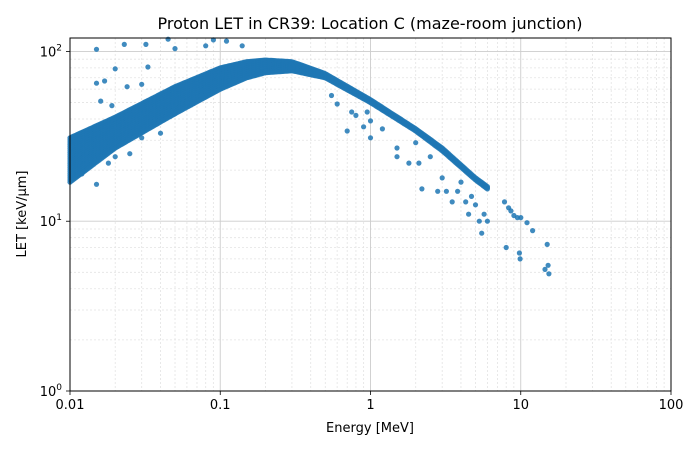  Describe the element at coordinates (370, 428) in the screenshot. I see `x-axis-label: Energy [MeV]` at that location.